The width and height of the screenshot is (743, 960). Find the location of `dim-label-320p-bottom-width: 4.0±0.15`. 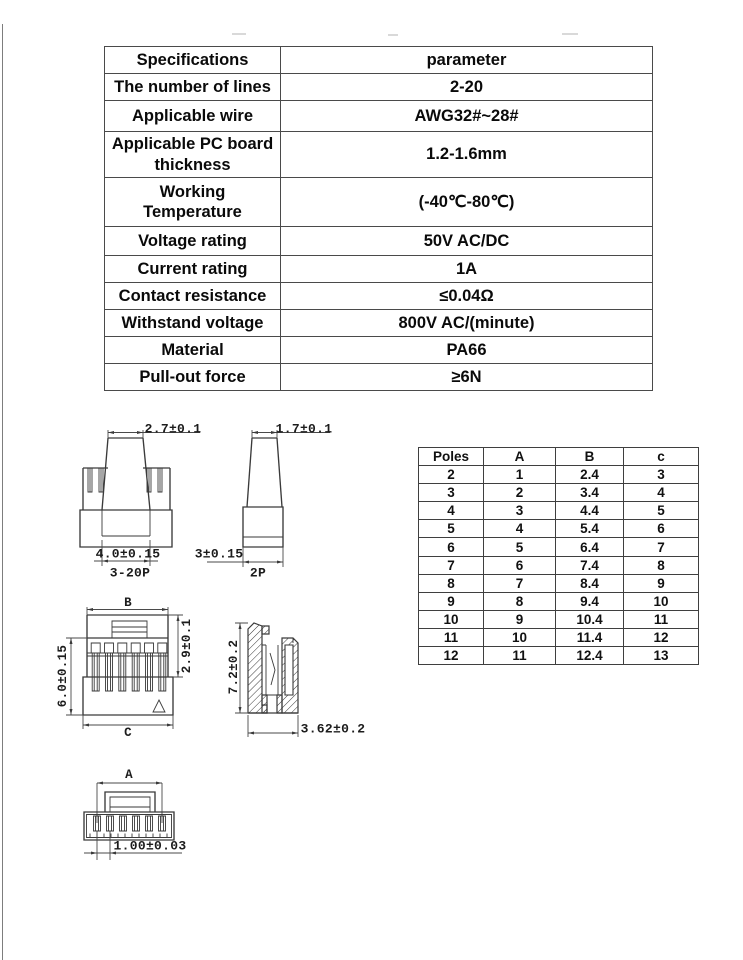

dim-label-320p-bottom-width: 4.0±0.15 is located at coordinates (128, 554).